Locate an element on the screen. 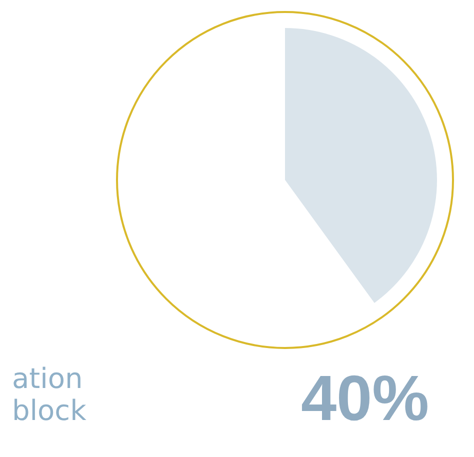 The height and width of the screenshot is (457, 474). data-label: 40% is located at coordinates (365, 398).